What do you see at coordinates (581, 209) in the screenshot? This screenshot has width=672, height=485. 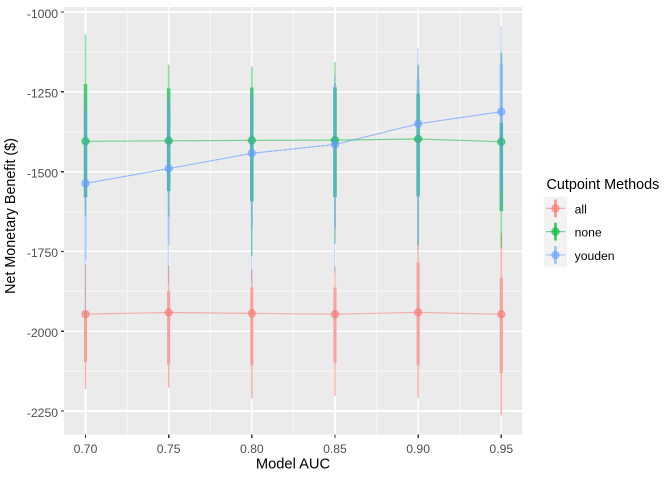 I see `svg-text: all` at bounding box center [581, 209].